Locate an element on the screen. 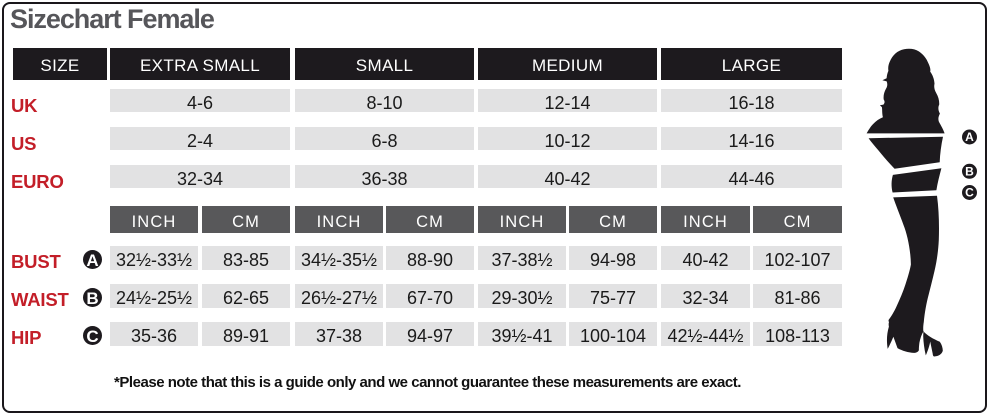 This screenshot has width=990, height=416. svg-text: A is located at coordinates (969, 137).